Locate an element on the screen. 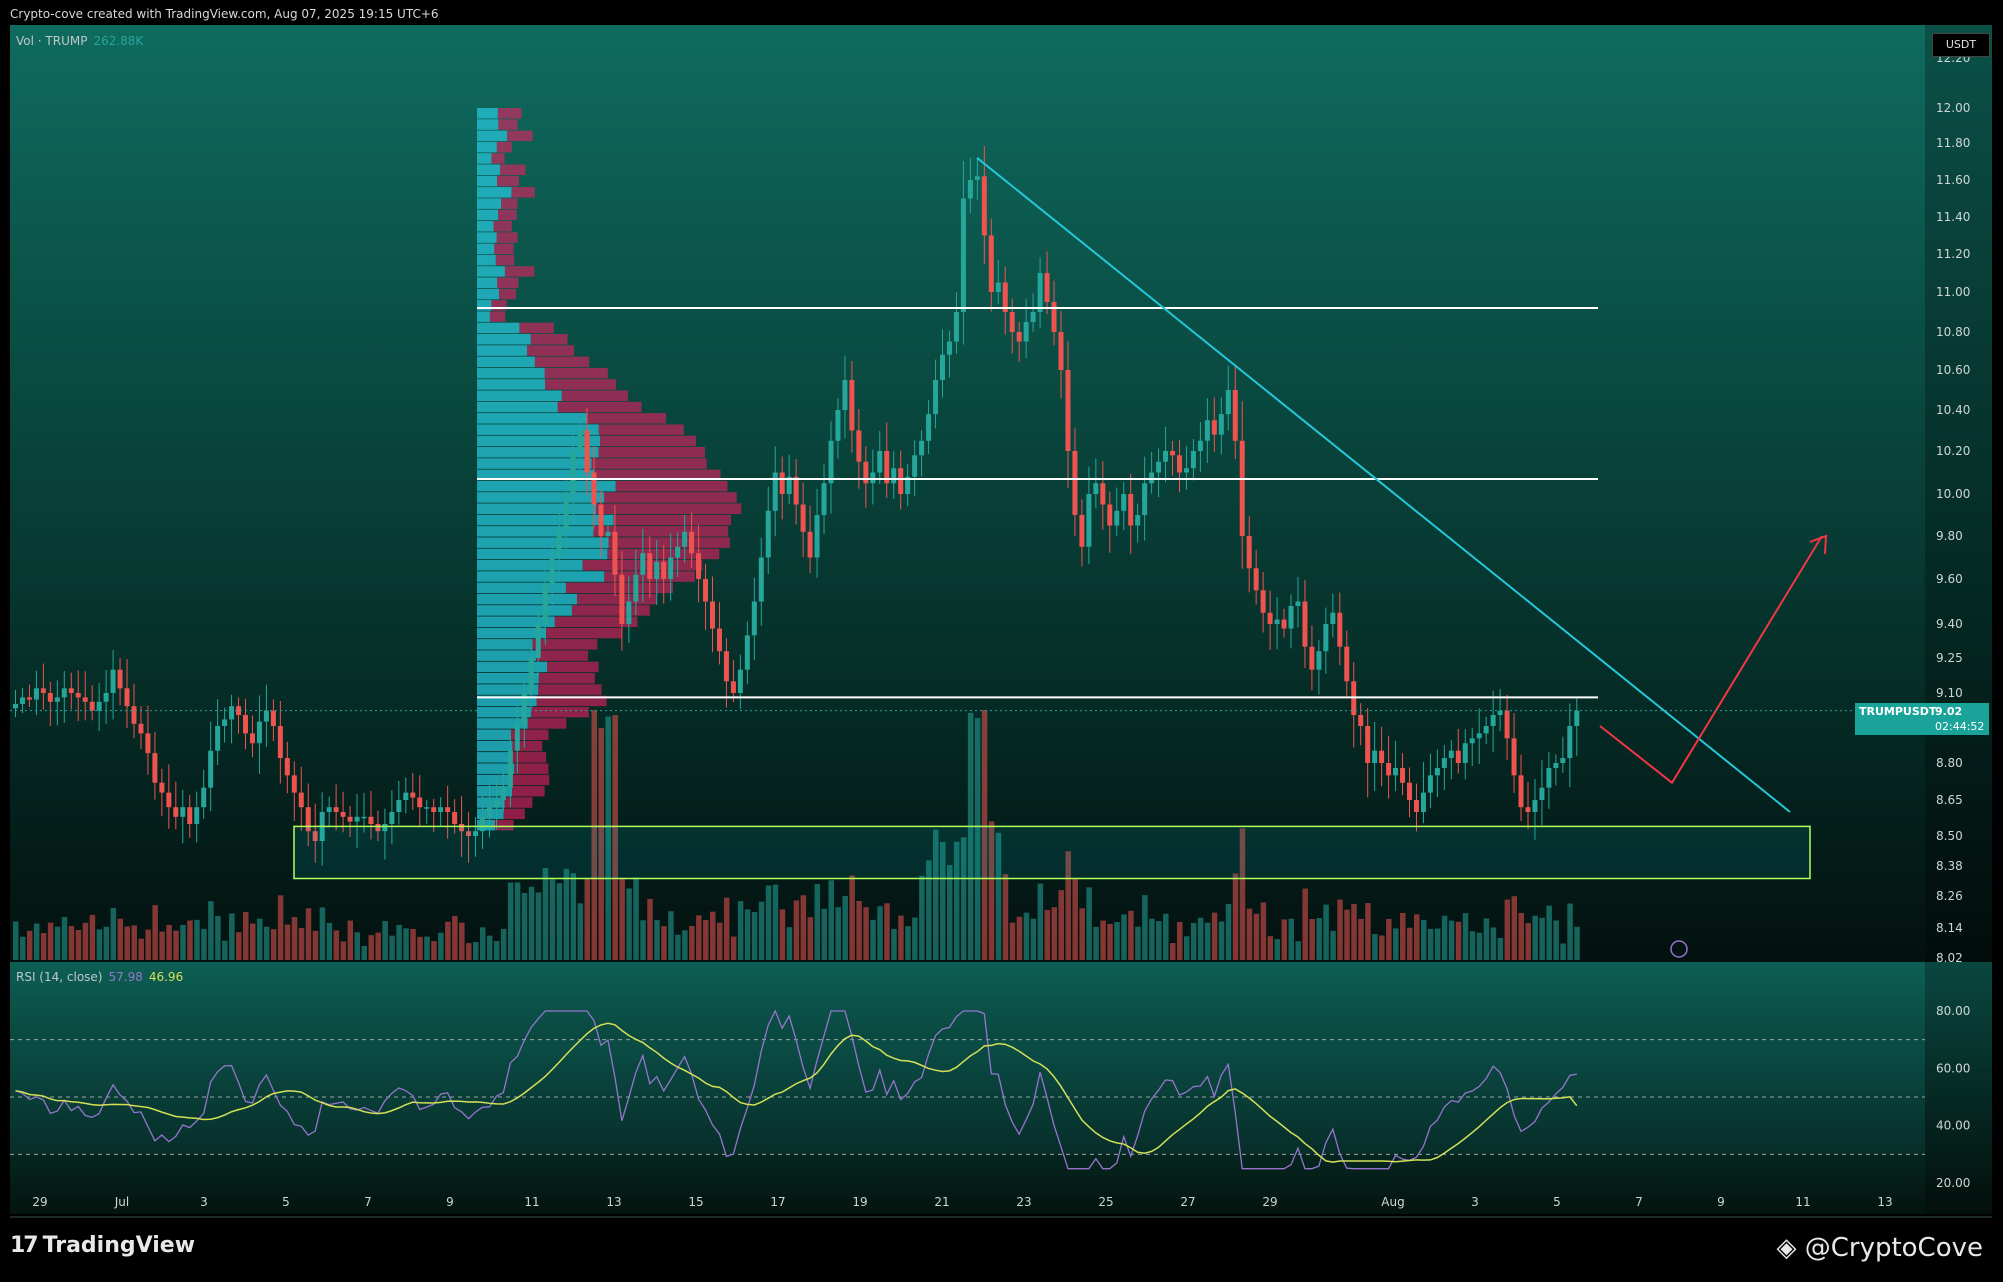 This screenshot has height=1282, width=2003. price-label-symbol: TRUMPUSDT is located at coordinates (1898, 711).